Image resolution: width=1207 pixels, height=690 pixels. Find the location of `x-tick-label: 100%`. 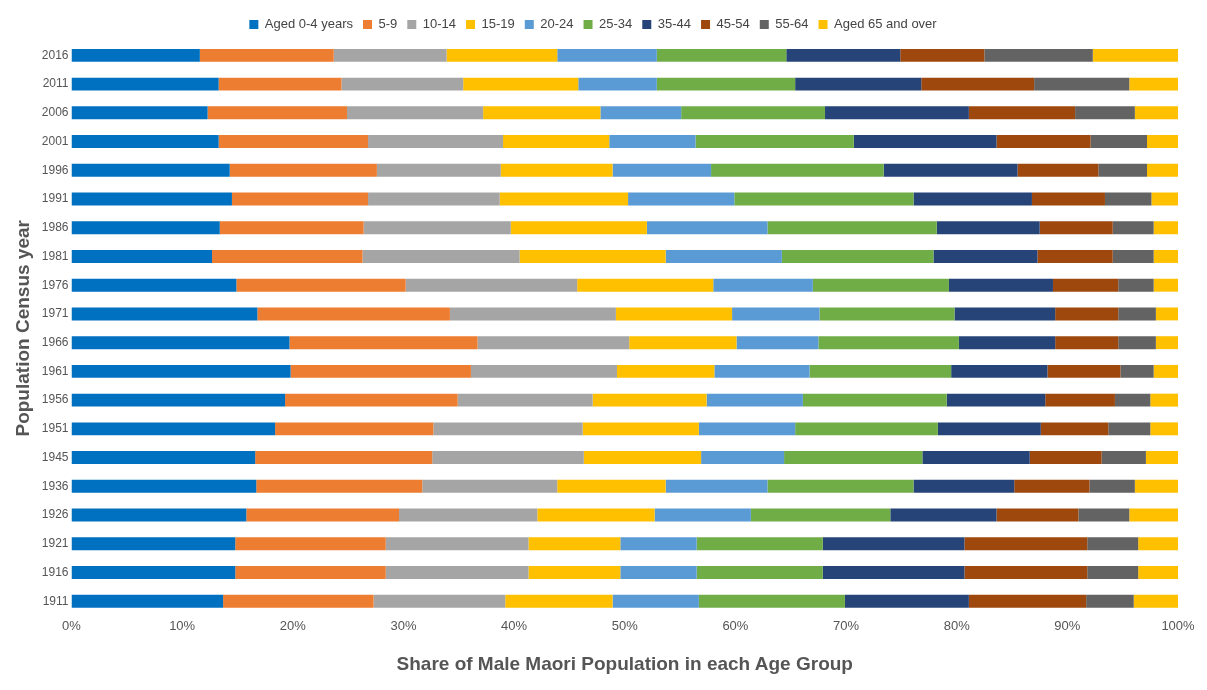

x-tick-label: 100% is located at coordinates (1178, 625).